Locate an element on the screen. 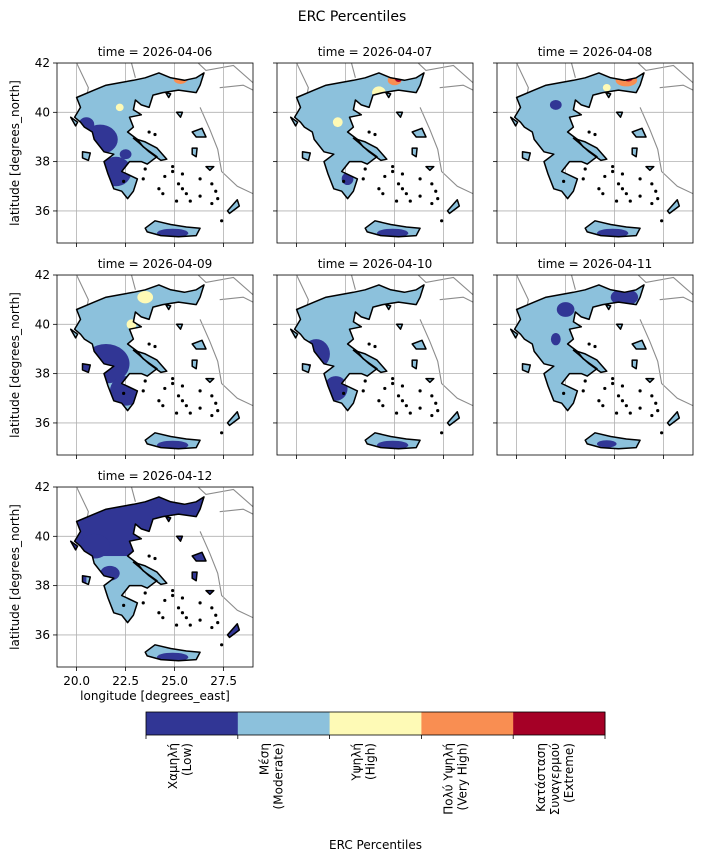  map-panel: time = 2026-04-11 is located at coordinates (593, 358).